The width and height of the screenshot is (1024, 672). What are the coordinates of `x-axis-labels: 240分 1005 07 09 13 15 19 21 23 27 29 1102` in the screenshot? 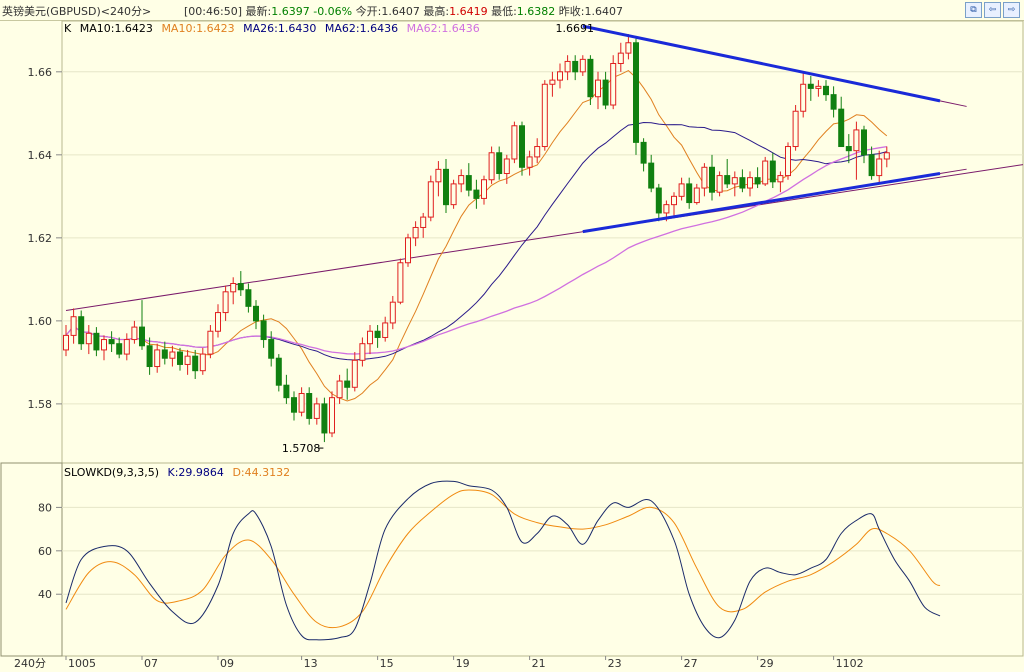 It's located at (439, 663).